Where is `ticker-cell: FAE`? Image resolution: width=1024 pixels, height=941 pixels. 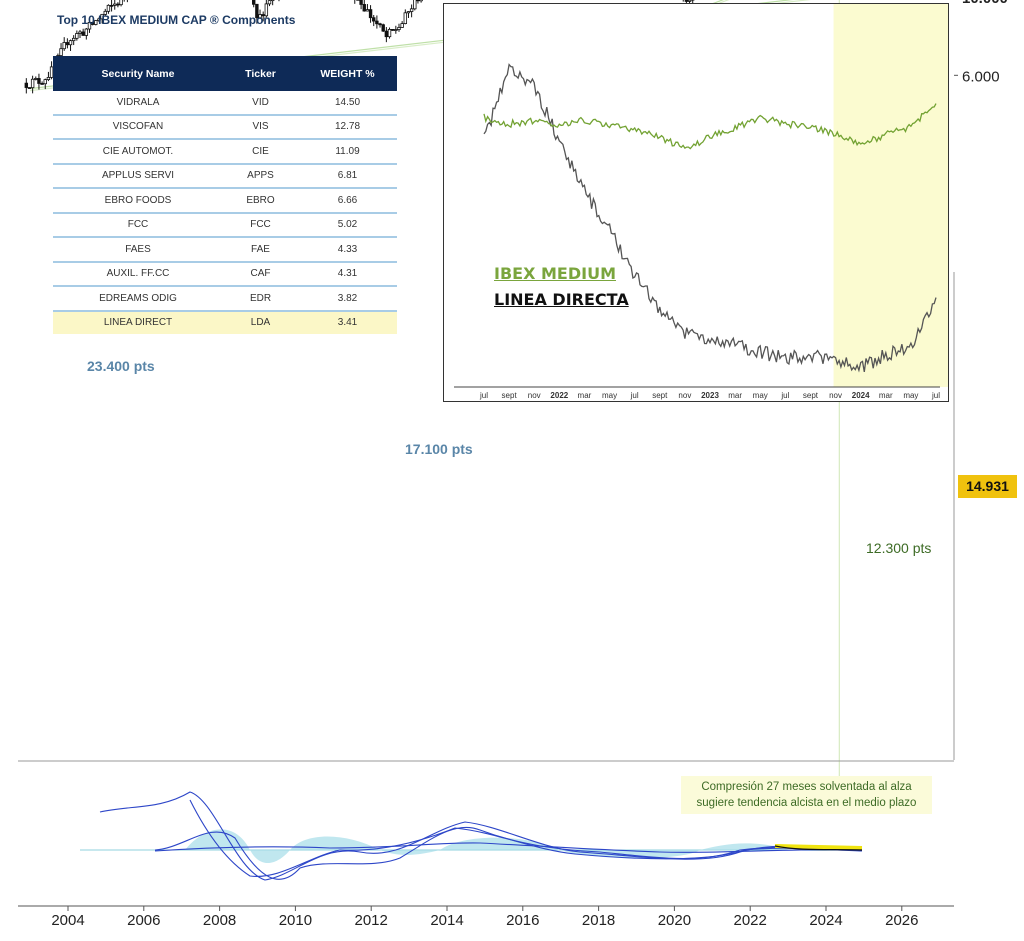
ticker-cell: FAE is located at coordinates (260, 250).